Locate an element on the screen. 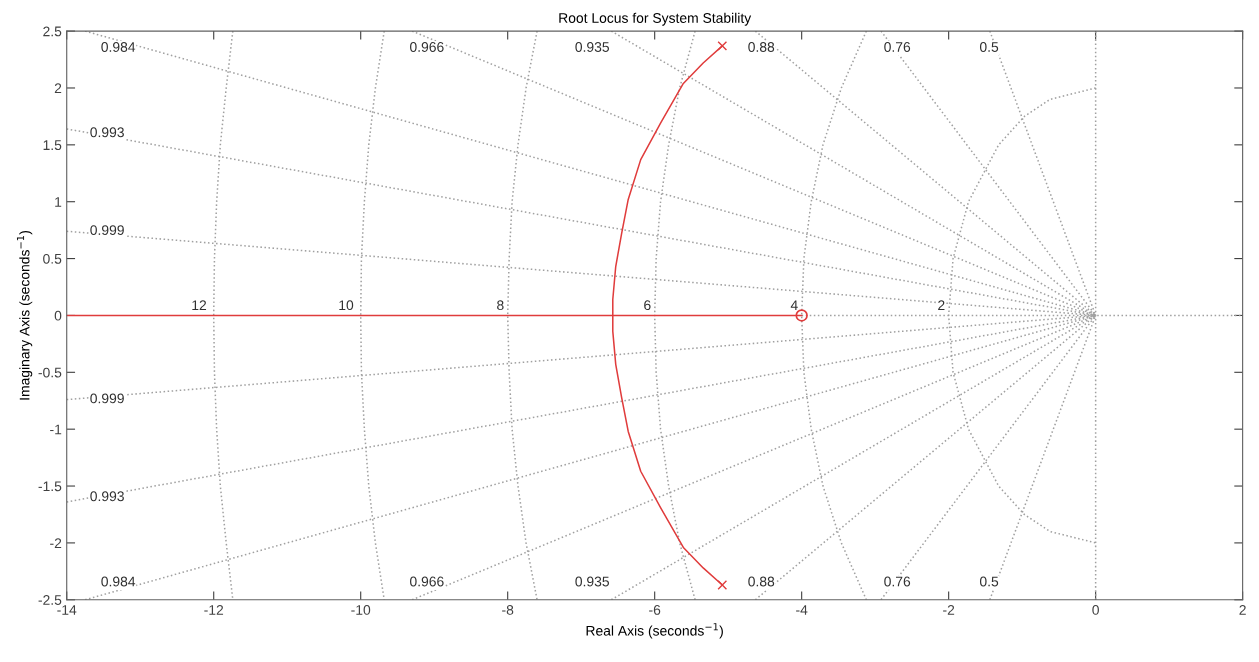 Image resolution: width=1259 pixels, height=662 pixels. chart-title: Root Locus for System Stability is located at coordinates (655, 19).